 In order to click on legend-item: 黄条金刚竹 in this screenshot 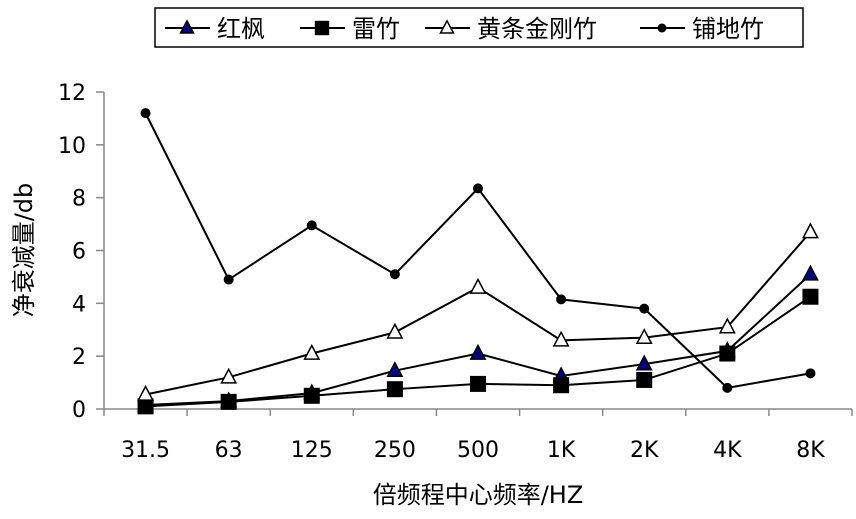, I will do `click(511, 29)`.